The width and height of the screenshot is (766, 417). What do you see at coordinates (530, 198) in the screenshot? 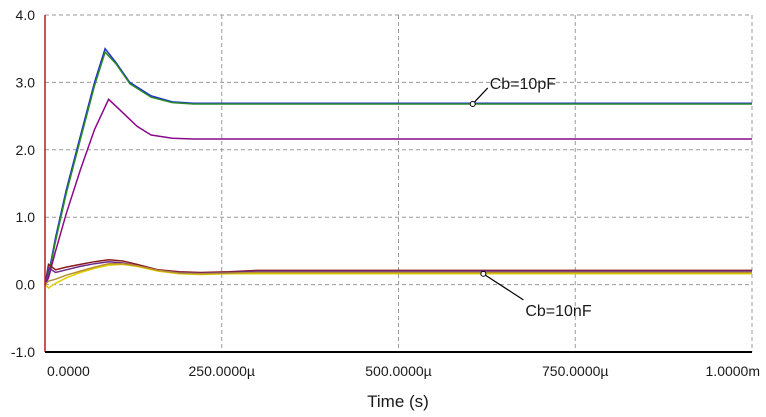
I see `annotations: Cb=10pF Cb=10nF` at bounding box center [530, 198].